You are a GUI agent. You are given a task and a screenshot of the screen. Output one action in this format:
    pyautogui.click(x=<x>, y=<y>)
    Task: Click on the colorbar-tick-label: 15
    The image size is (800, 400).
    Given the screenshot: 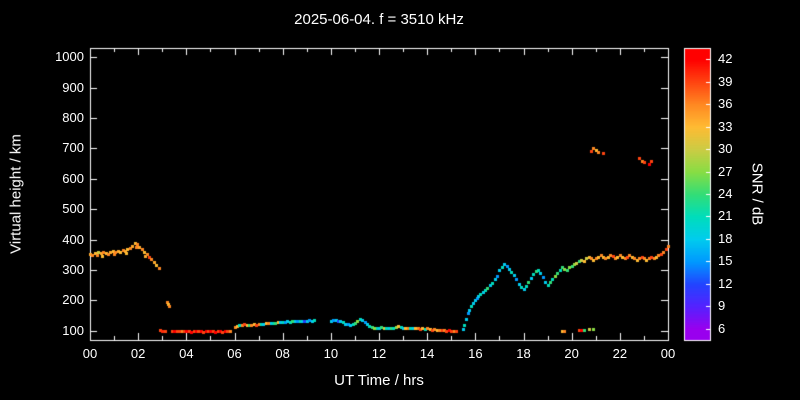 What is the action you would take?
    pyautogui.click(x=725, y=261)
    